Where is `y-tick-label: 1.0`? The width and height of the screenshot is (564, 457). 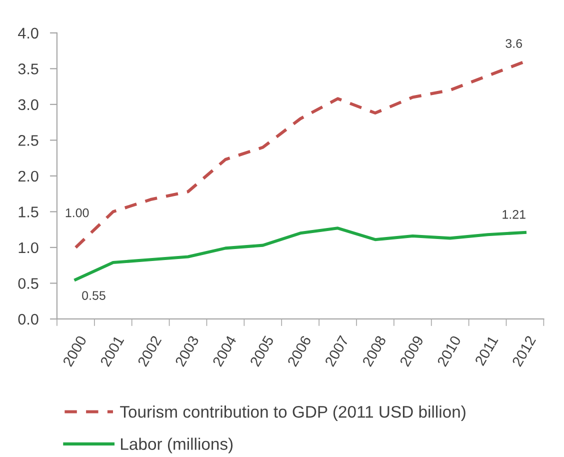
y-tick-label: 1.0 is located at coordinates (28, 248).